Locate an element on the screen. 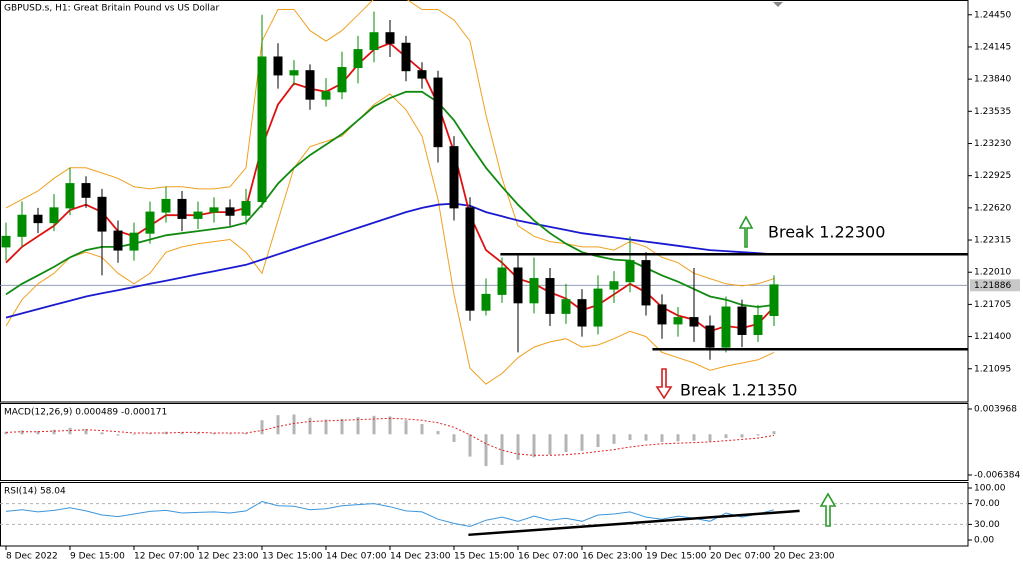 The height and width of the screenshot is (564, 1023). y-tick-label: 1.24450 is located at coordinates (992, 15).